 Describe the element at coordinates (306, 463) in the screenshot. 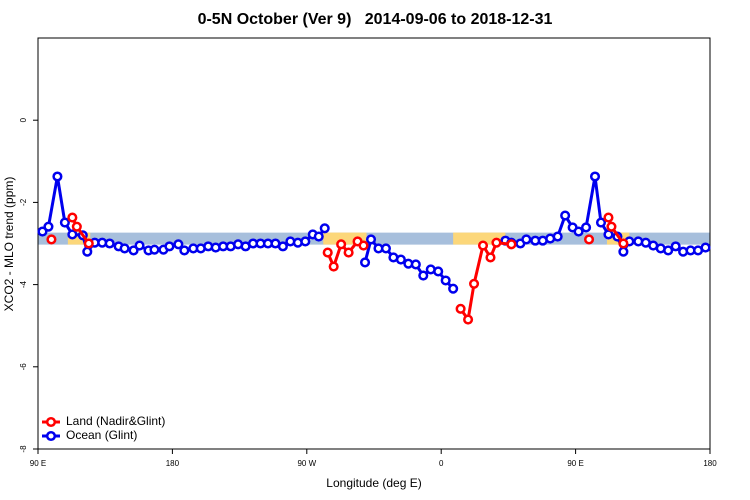

I see `x-tick-label: 90 W` at that location.